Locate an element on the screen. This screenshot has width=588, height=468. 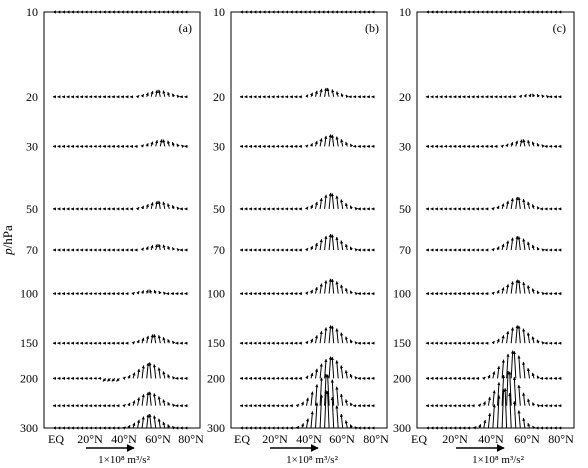
xtick-label: 20°N is located at coordinates (90, 439).